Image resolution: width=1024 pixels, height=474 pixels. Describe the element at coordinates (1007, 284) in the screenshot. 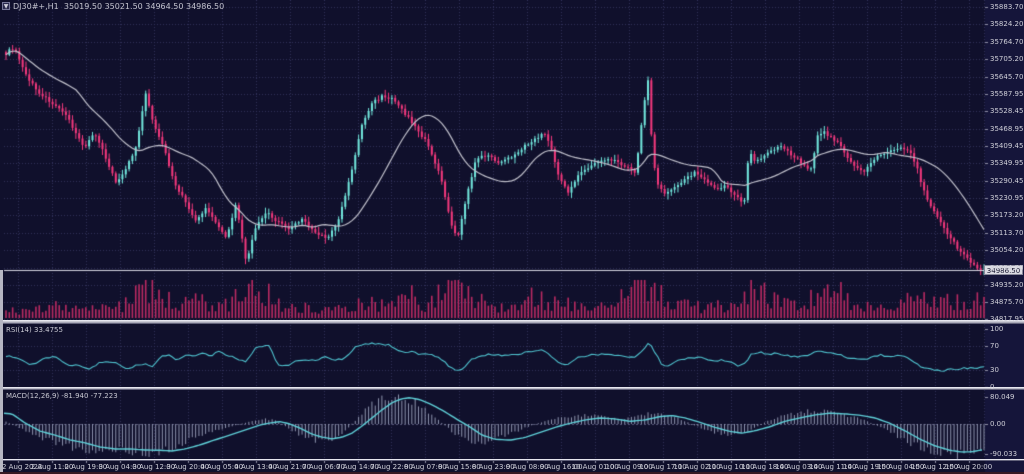

I see `price-axis-label: 34935.20` at that location.